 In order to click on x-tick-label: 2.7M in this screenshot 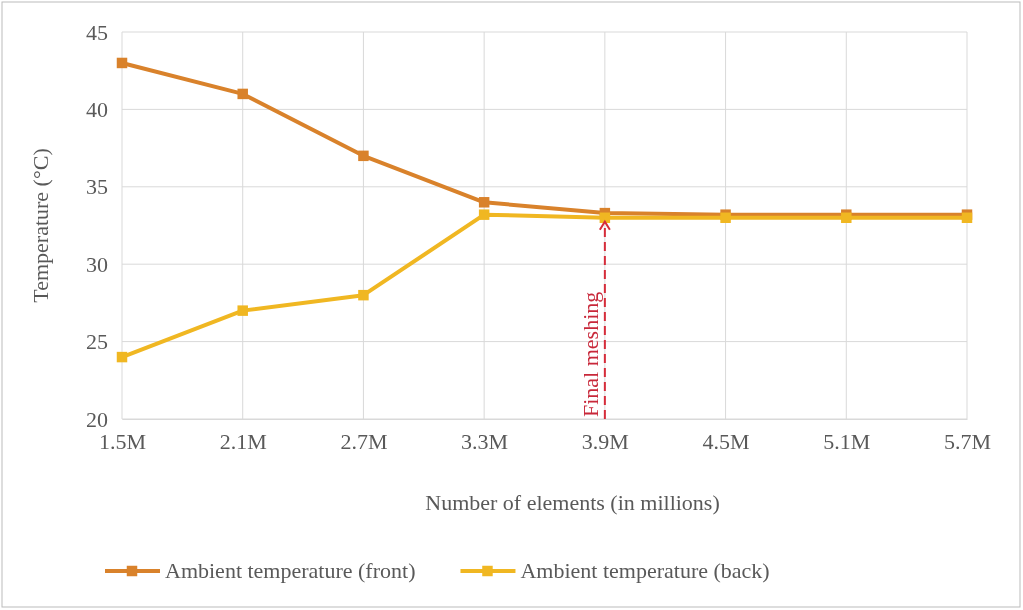, I will do `click(364, 441)`.